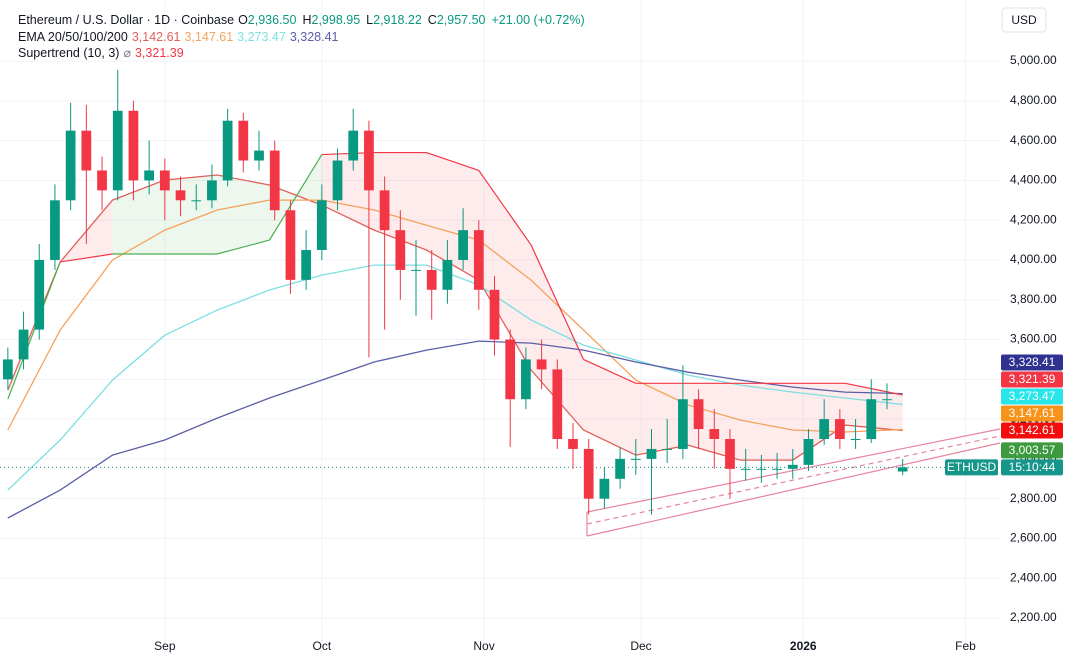  I want to click on x-tick-label: Sep, so click(165, 646).